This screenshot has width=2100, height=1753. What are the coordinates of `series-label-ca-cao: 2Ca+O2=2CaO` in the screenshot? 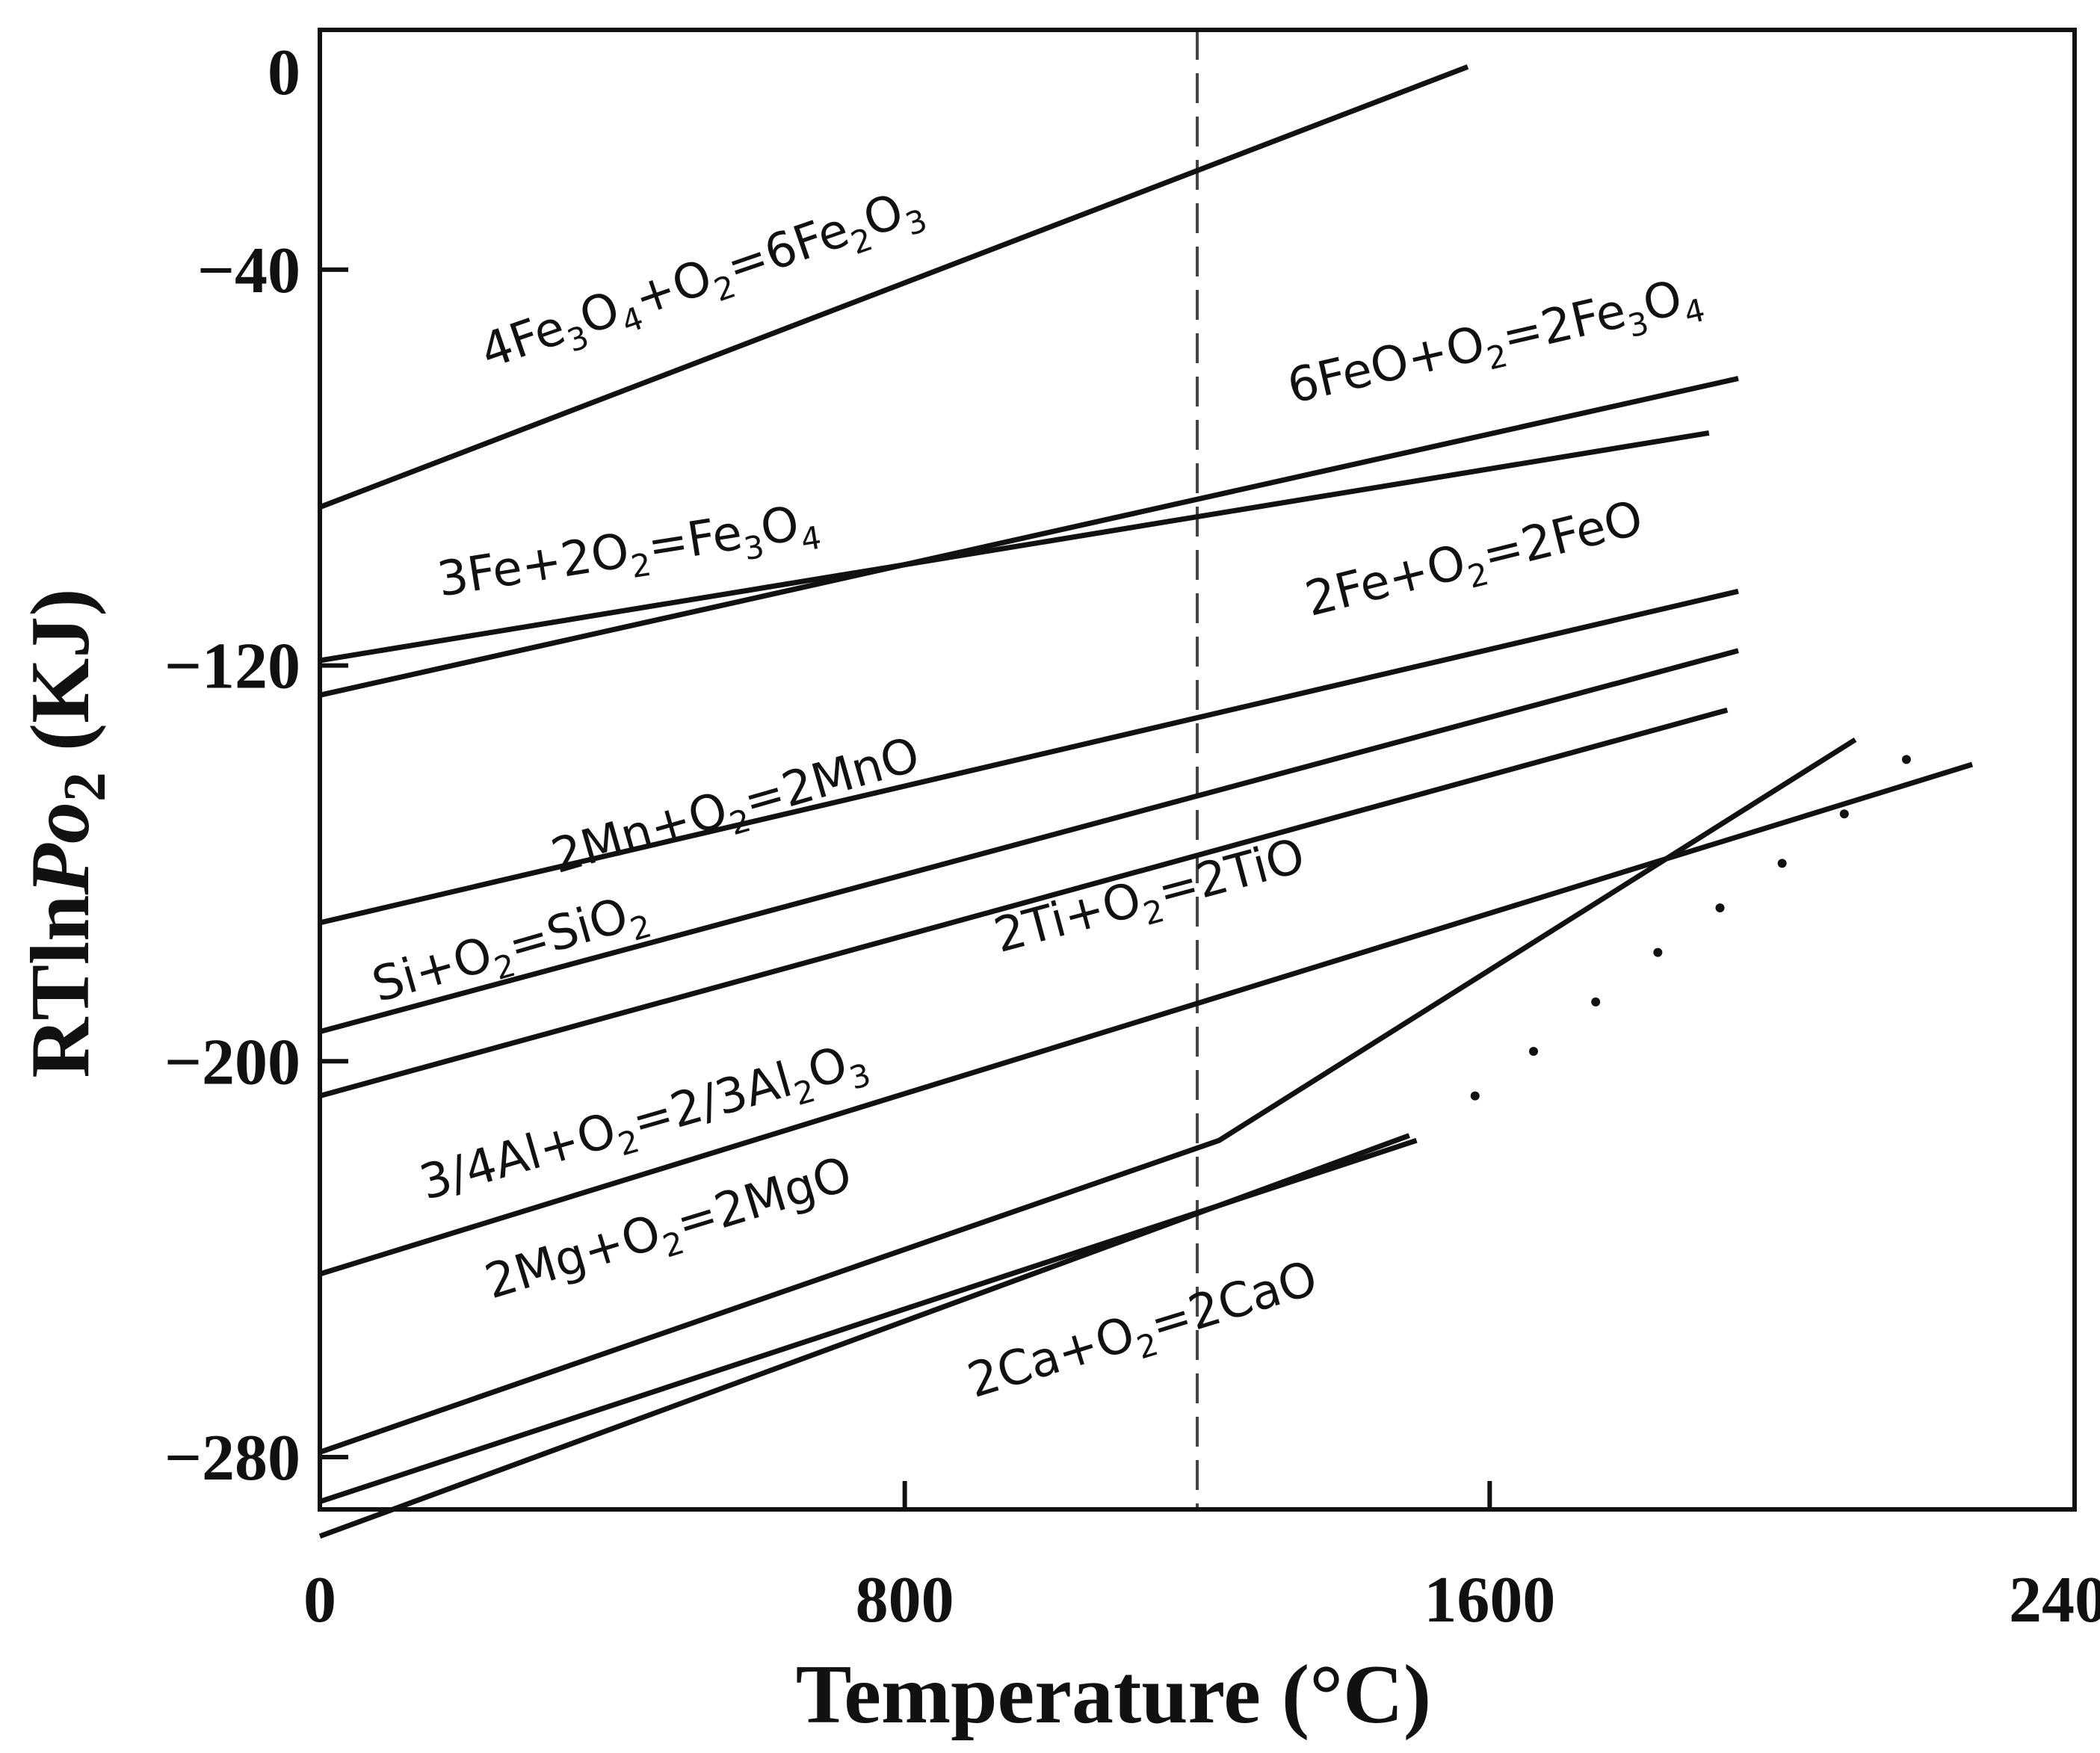 It's located at (1144, 1334).